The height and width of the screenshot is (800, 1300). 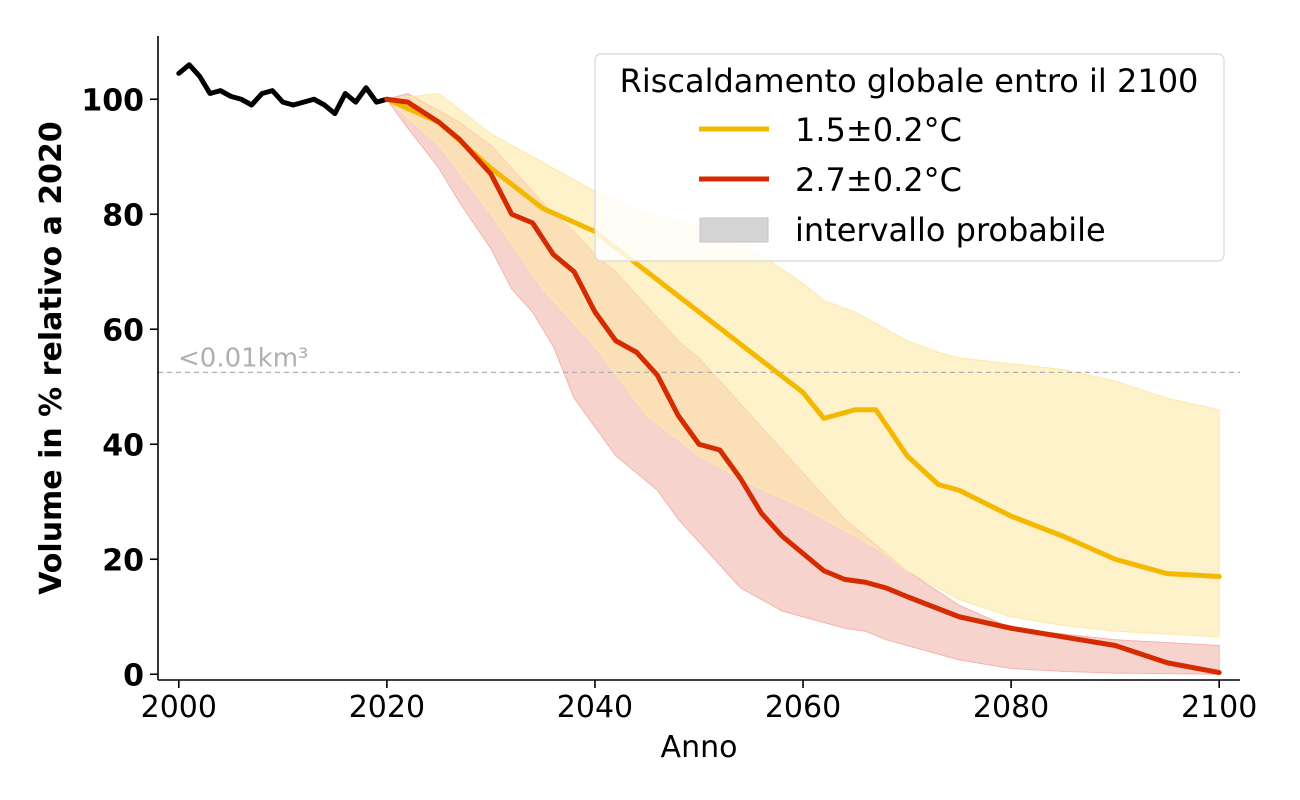 What do you see at coordinates (179, 707) in the screenshot?
I see `x-tick-label-2000: 2000` at bounding box center [179, 707].